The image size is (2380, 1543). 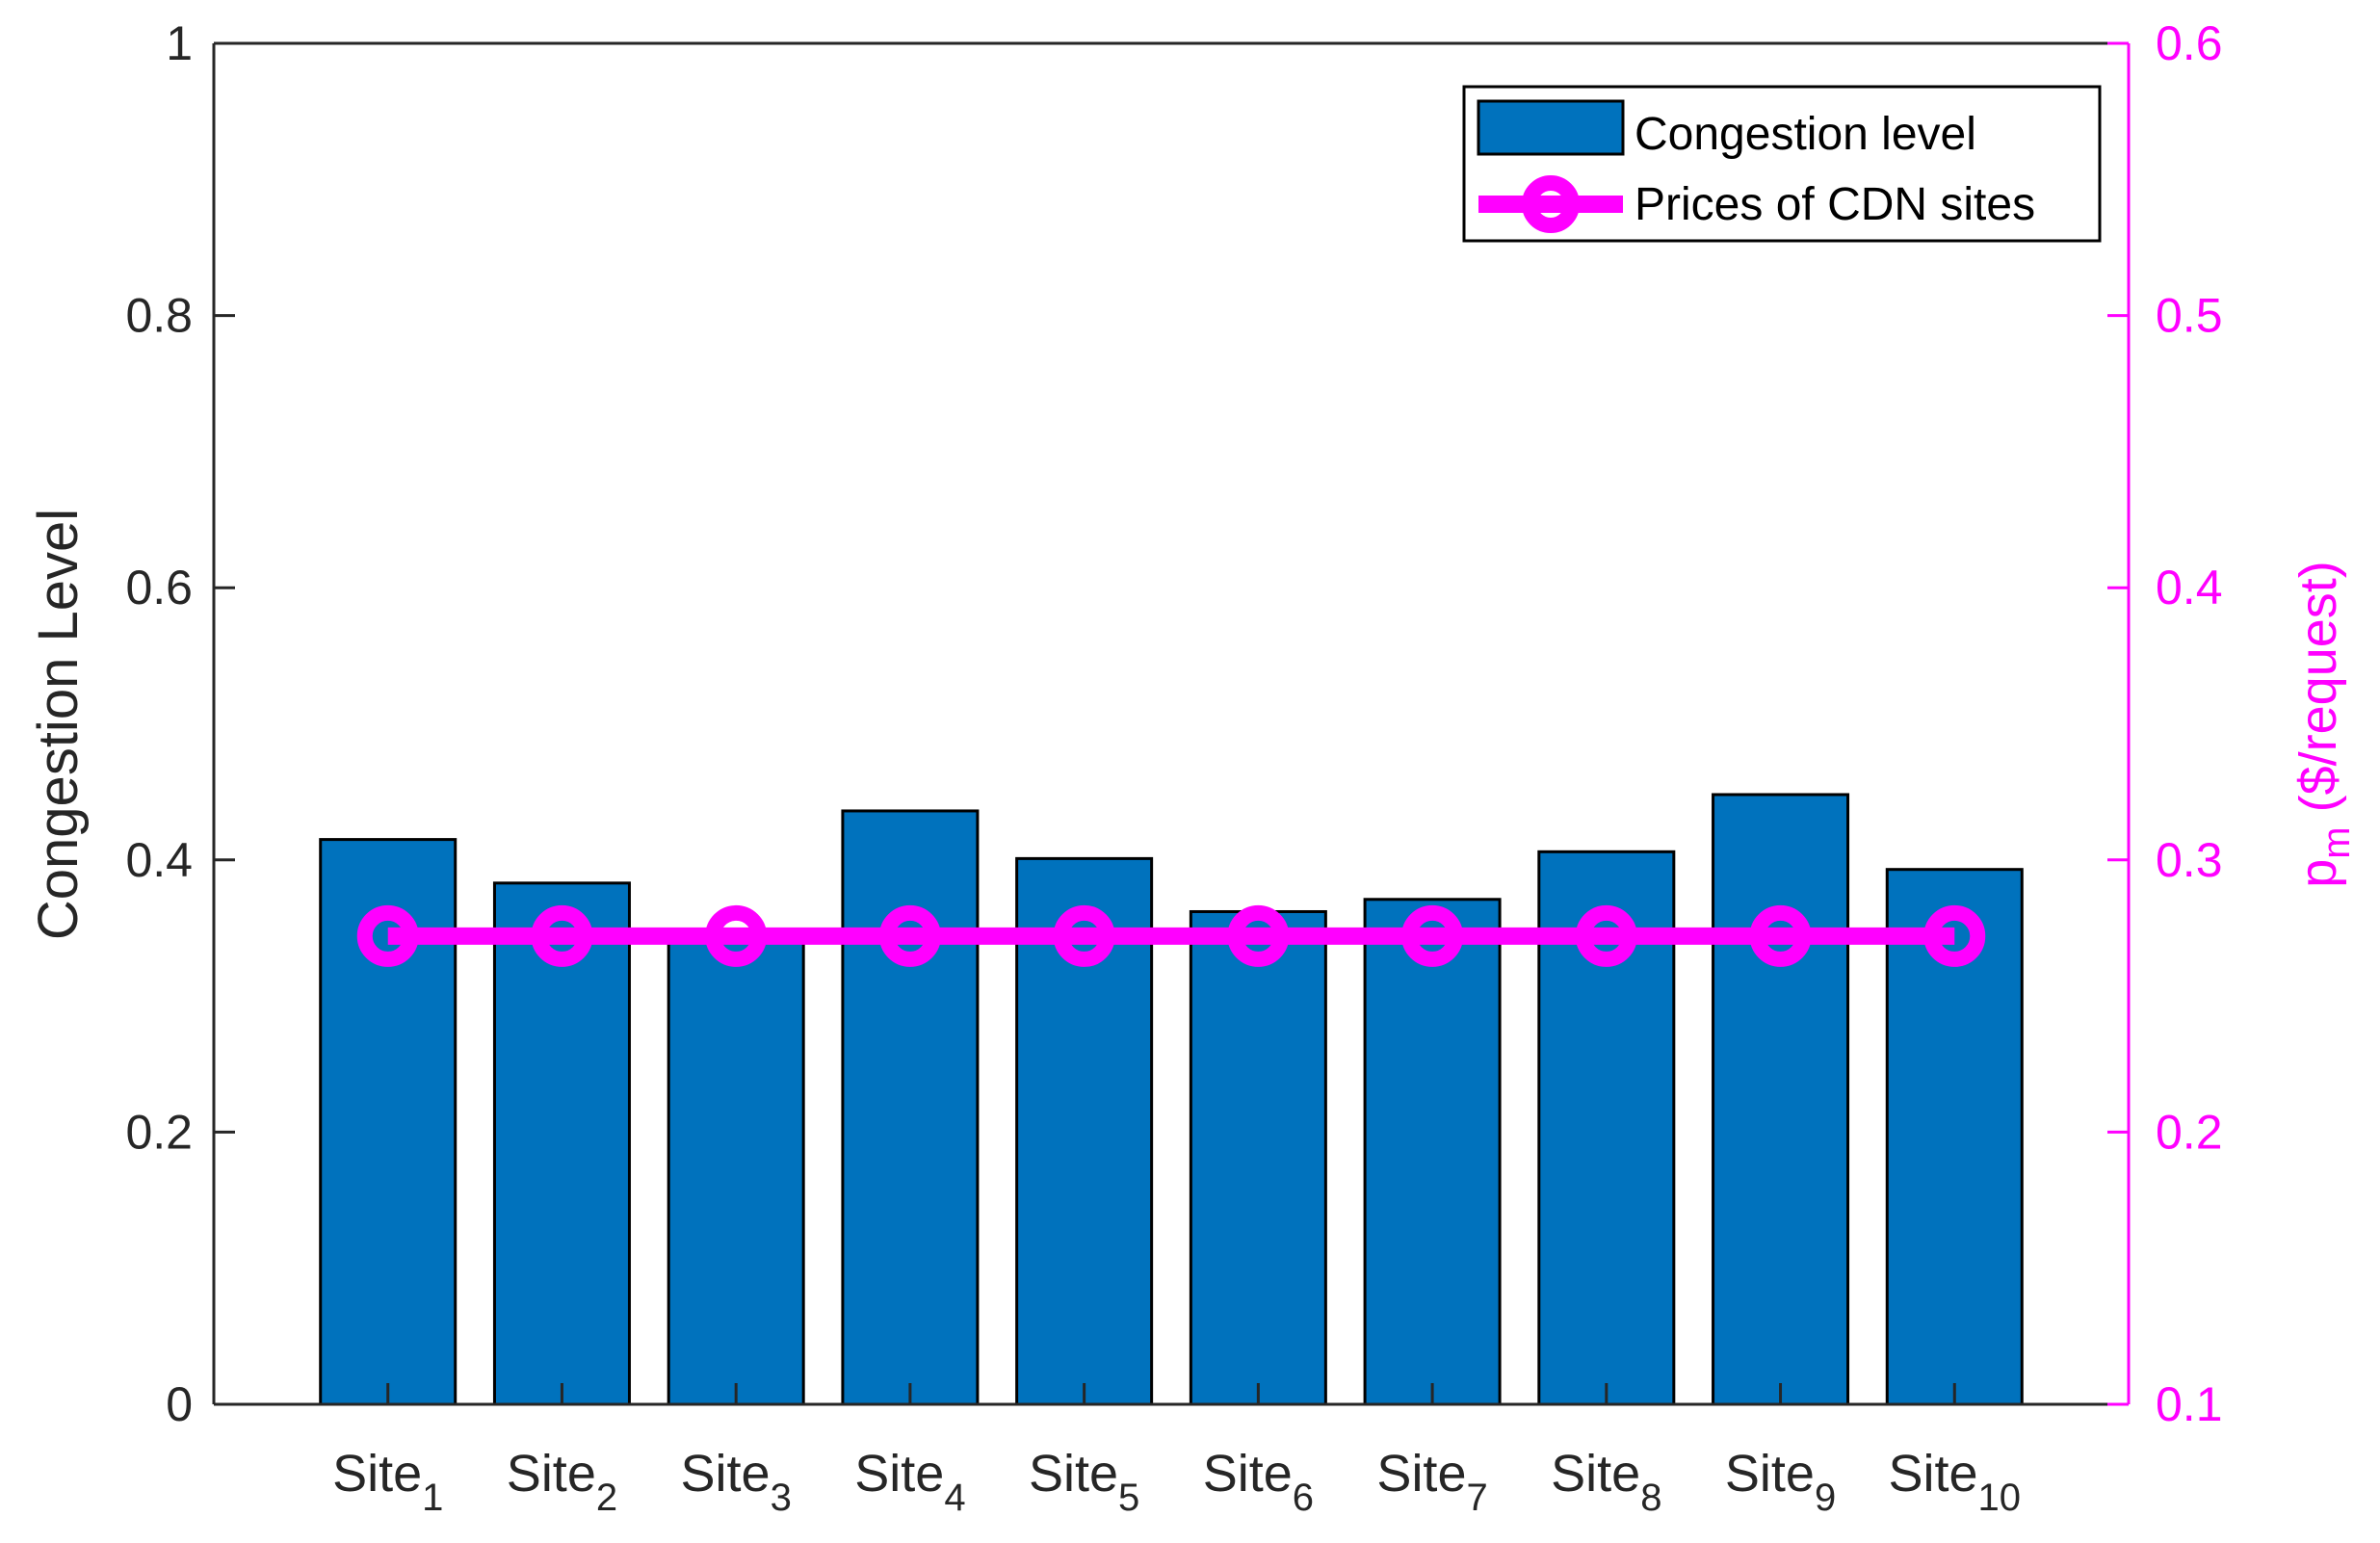 What do you see at coordinates (2318, 873) in the screenshot?
I see `y-axis-right-title-main: p` at bounding box center [2318, 873].